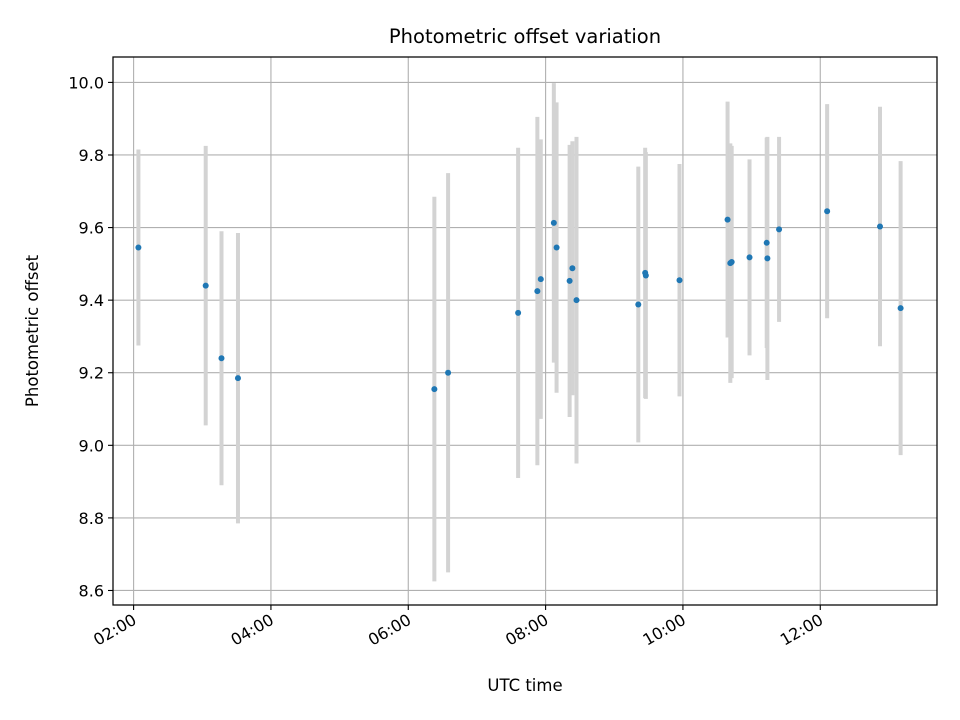  What do you see at coordinates (525, 36) in the screenshot?
I see `chart-title: Photometric offset variation` at bounding box center [525, 36].